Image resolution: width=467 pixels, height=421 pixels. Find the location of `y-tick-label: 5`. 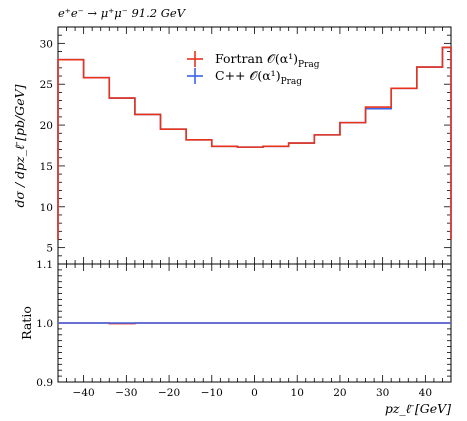

y-tick-label: 5 is located at coordinates (49, 249).